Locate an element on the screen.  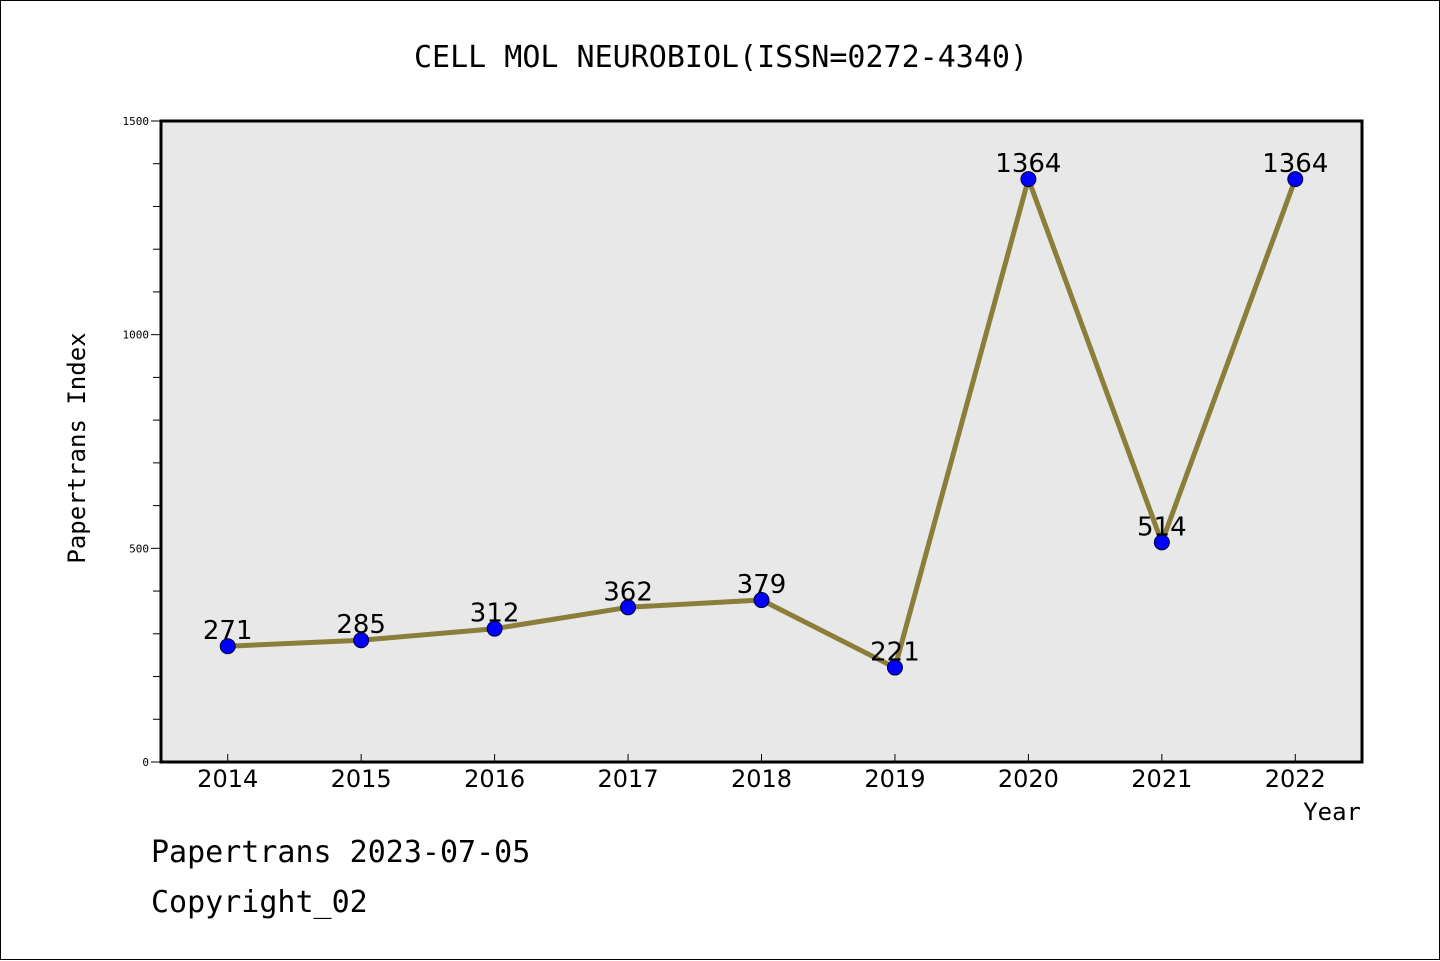
data-label: 221 is located at coordinates (895, 653).